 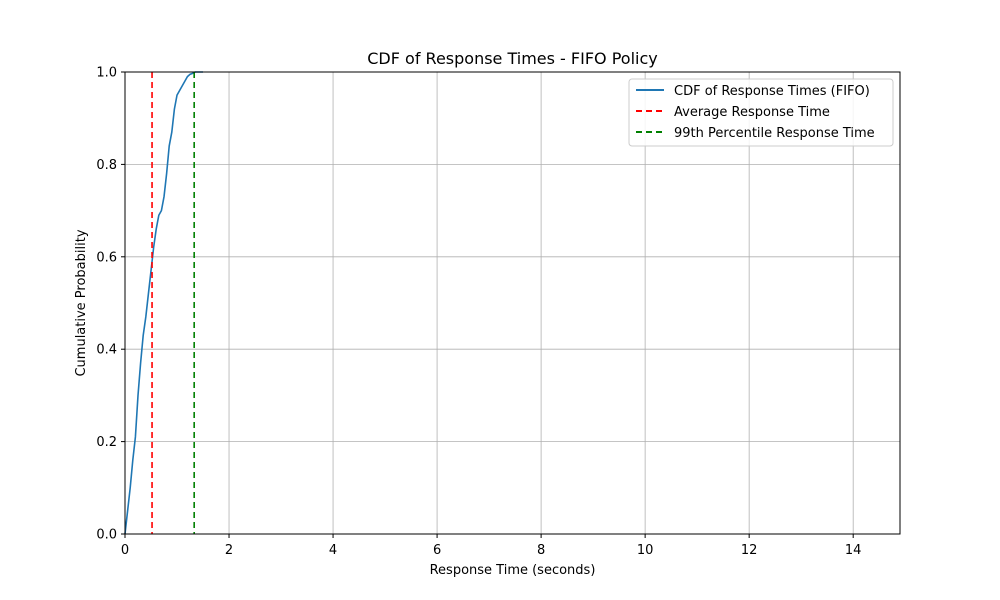 I want to click on legend-label-average: Average Response Time, so click(x=752, y=112).